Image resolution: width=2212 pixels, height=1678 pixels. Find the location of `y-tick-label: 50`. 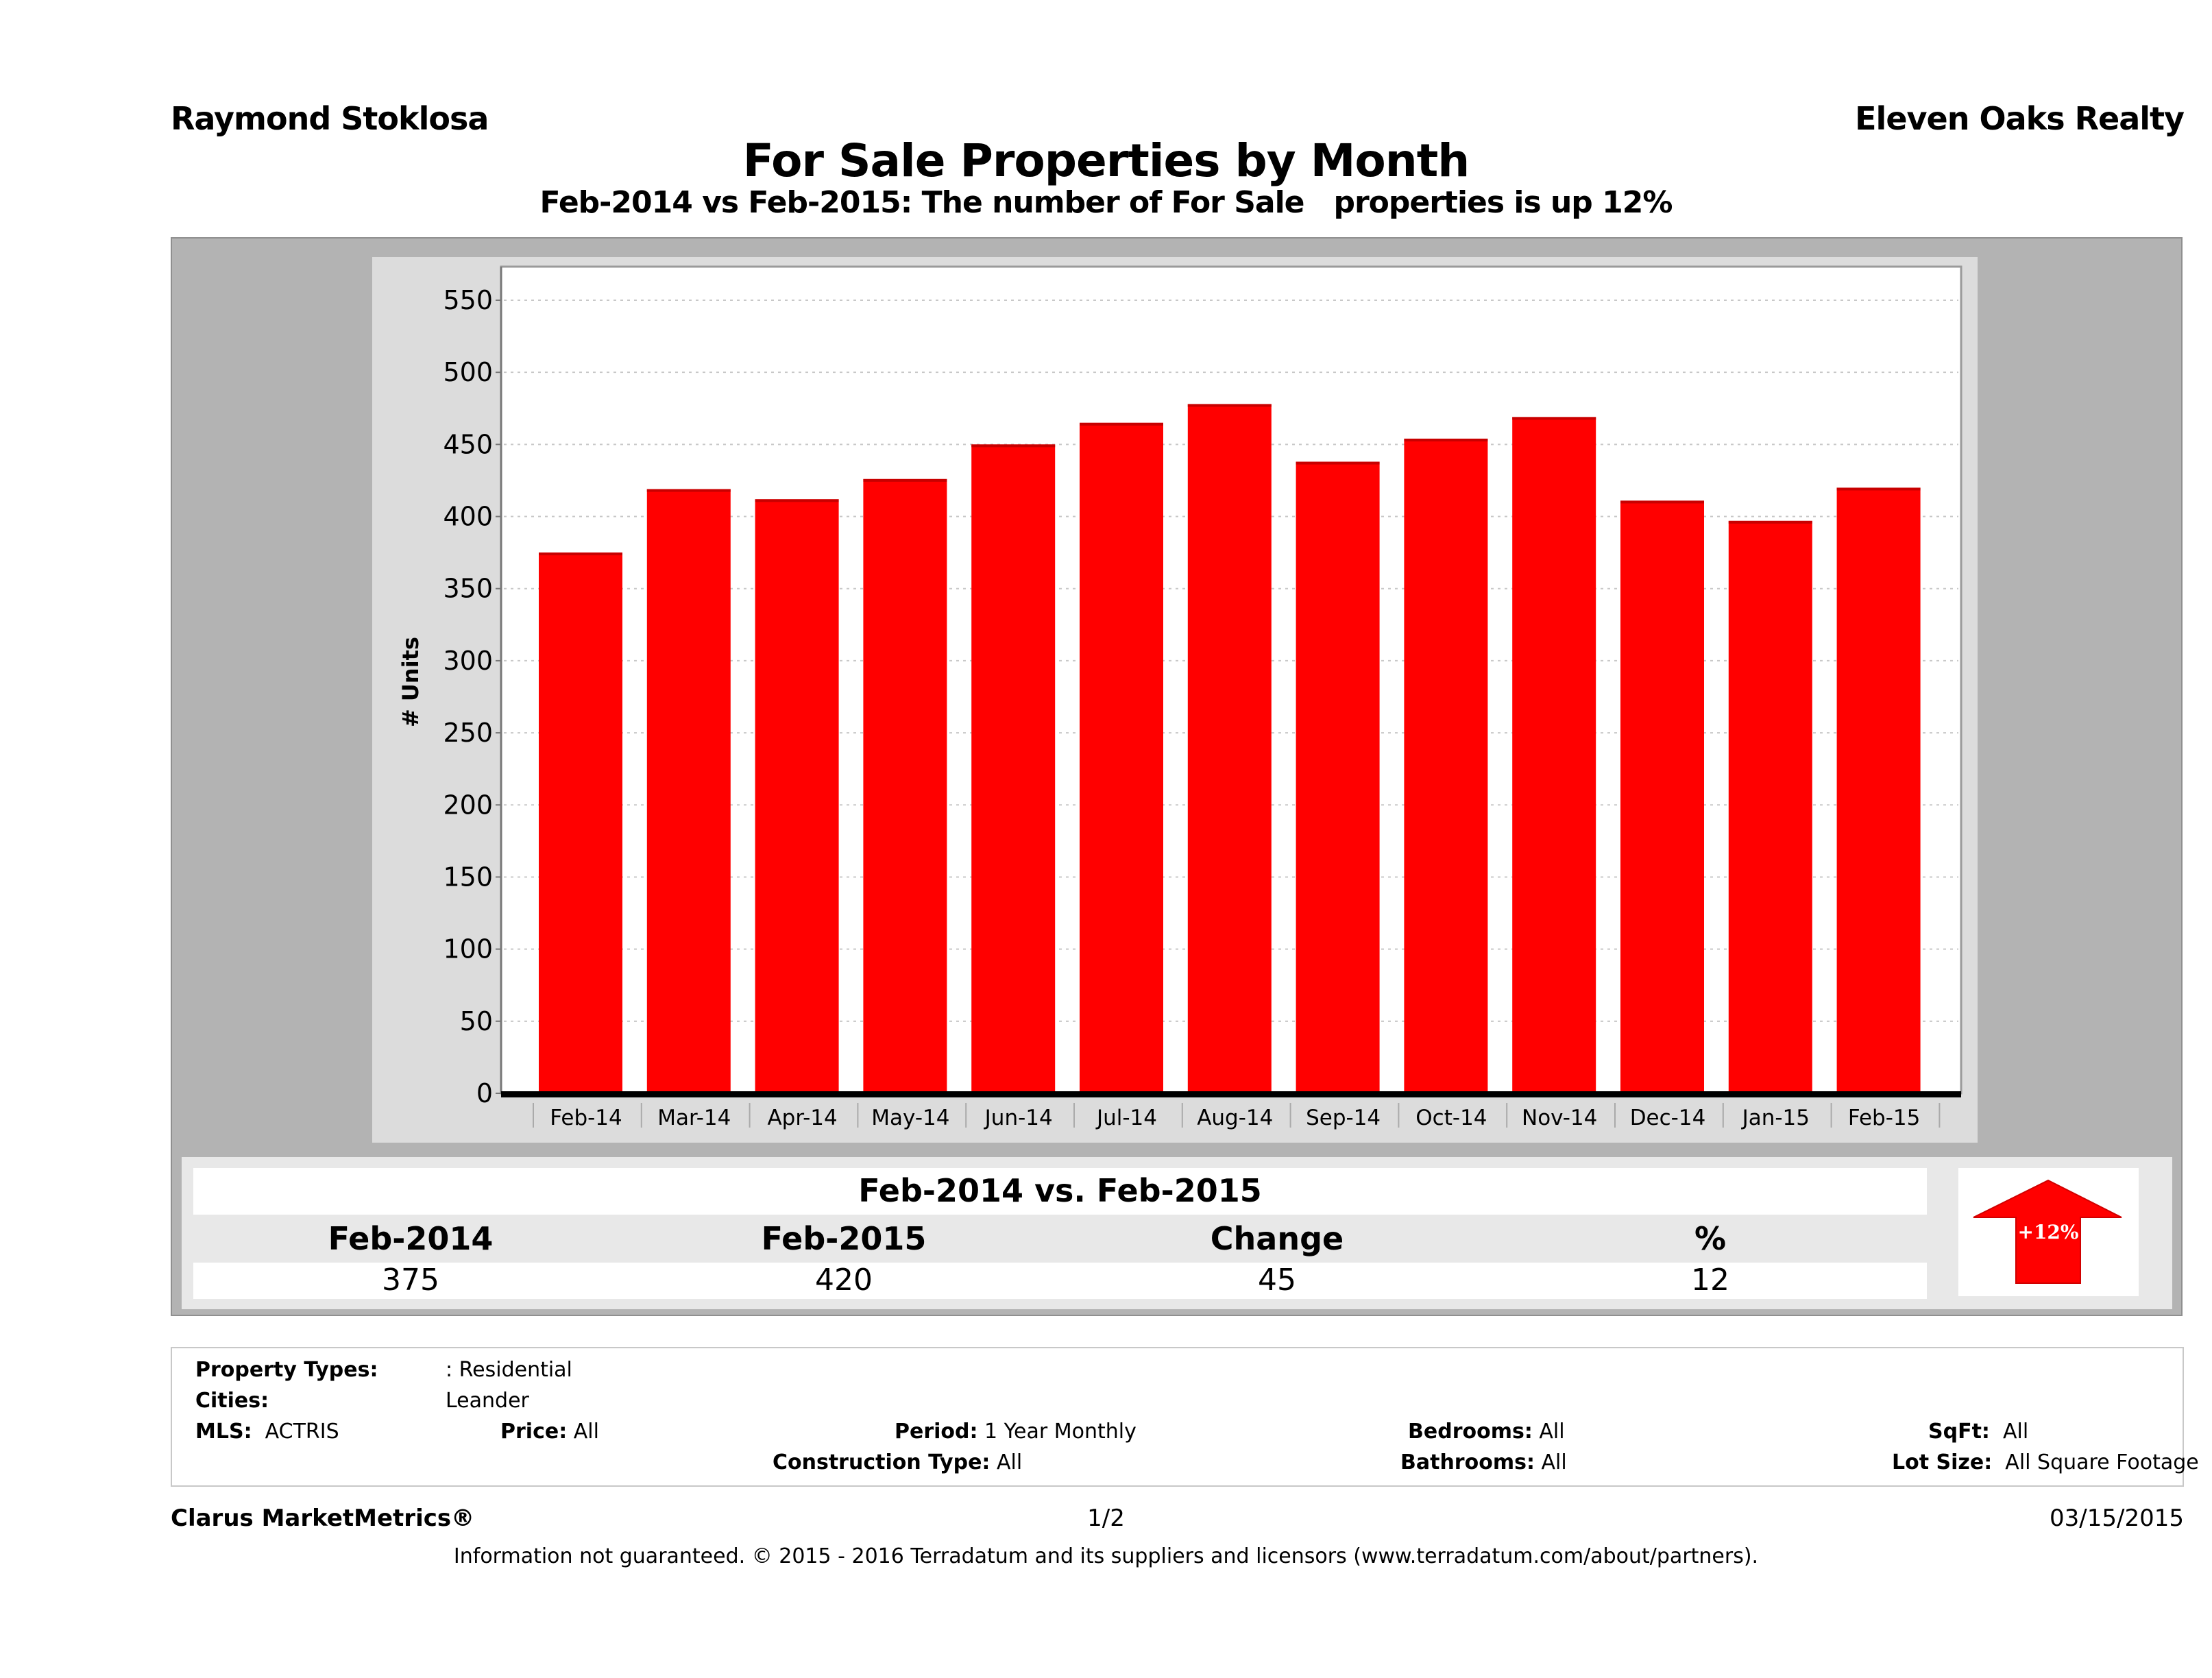

y-tick-label: 50 is located at coordinates (476, 1021).